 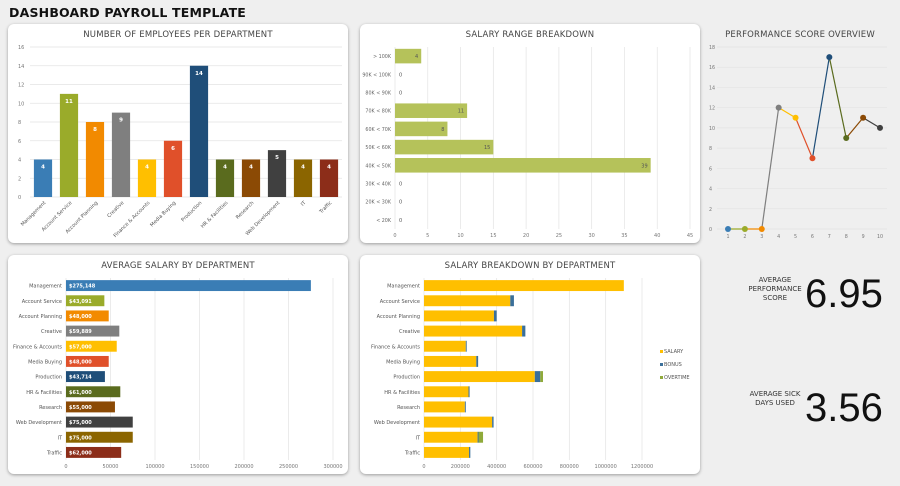 What do you see at coordinates (59, 438) in the screenshot?
I see `y-tick-label: IT` at bounding box center [59, 438].